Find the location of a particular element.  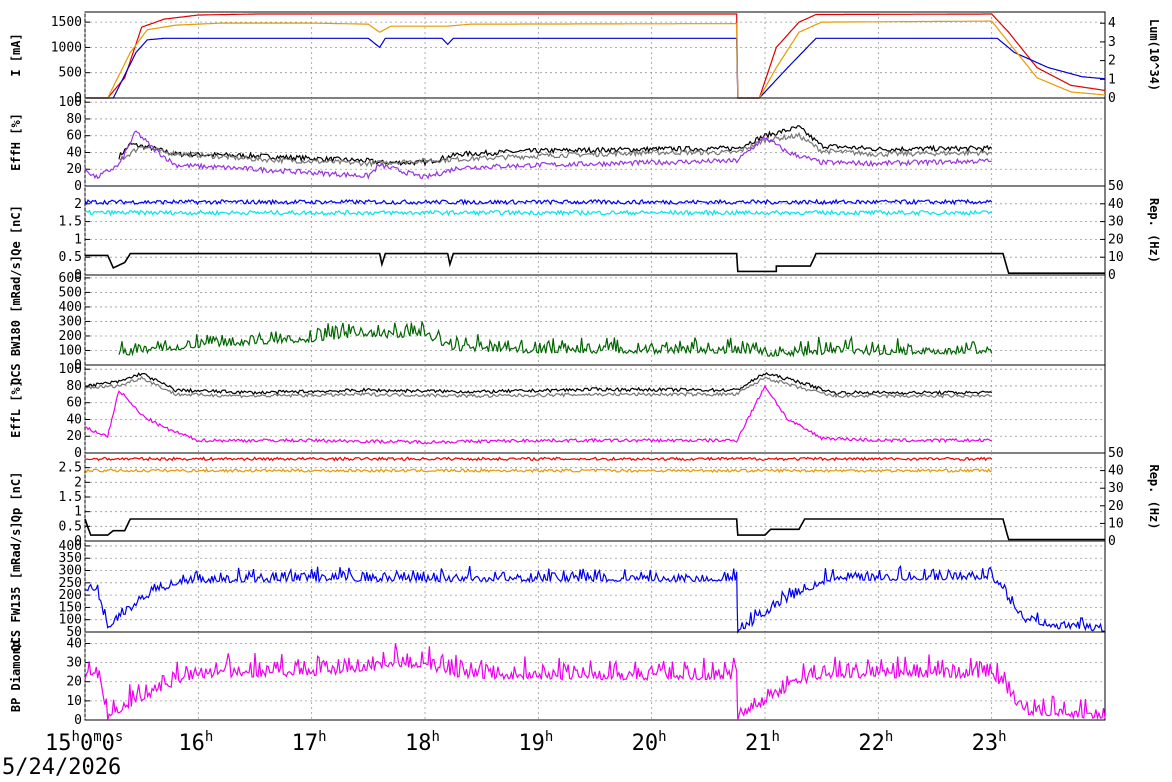

y-right-tick-label: 40 is located at coordinates (1116, 471).